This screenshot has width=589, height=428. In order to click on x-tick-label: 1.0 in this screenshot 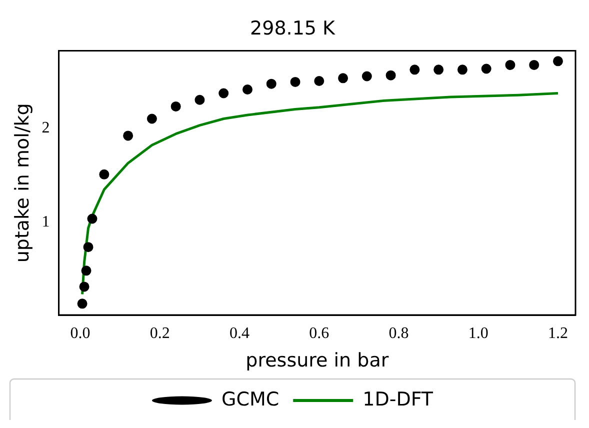, I will do `click(478, 333)`.